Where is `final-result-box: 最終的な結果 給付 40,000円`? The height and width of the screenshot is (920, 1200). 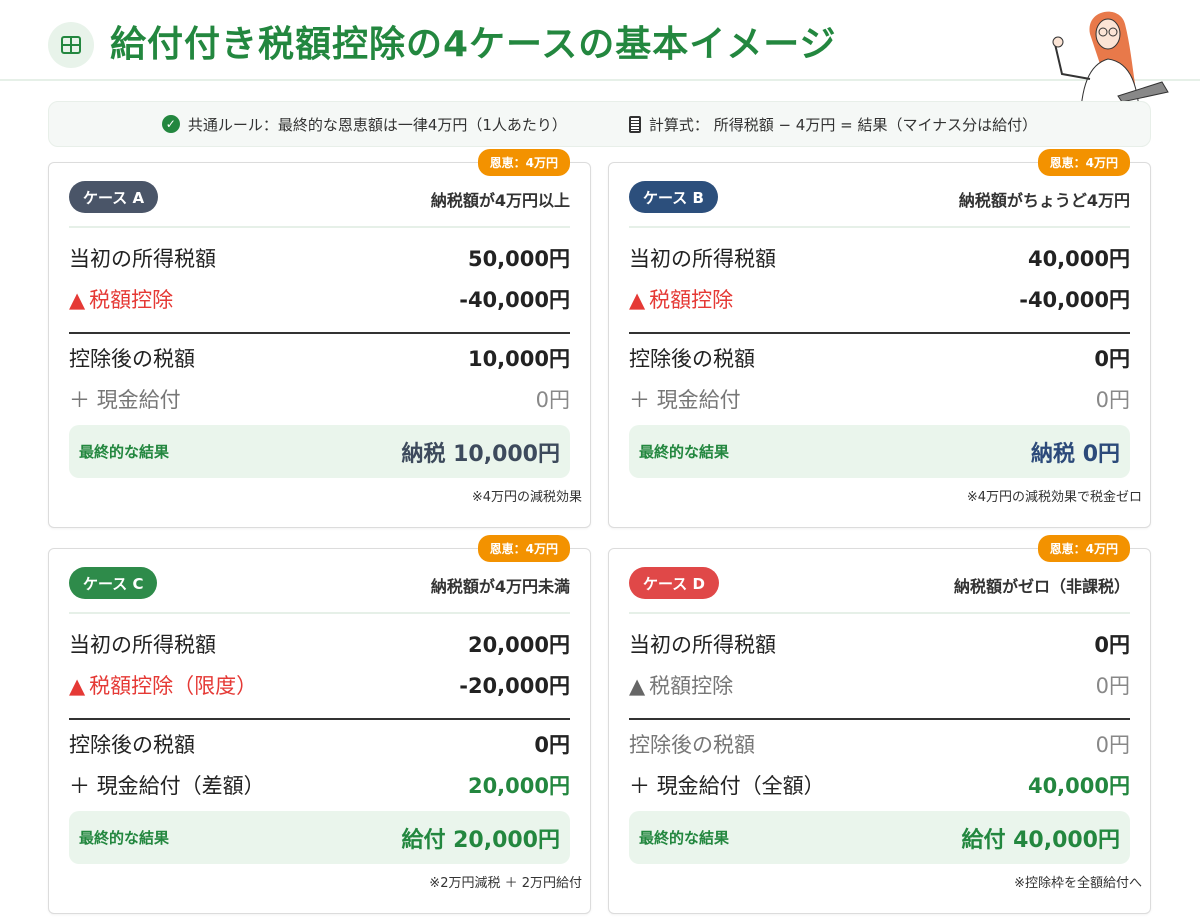 final-result-box: 最終的な結果 給付 40,000円 is located at coordinates (879, 837).